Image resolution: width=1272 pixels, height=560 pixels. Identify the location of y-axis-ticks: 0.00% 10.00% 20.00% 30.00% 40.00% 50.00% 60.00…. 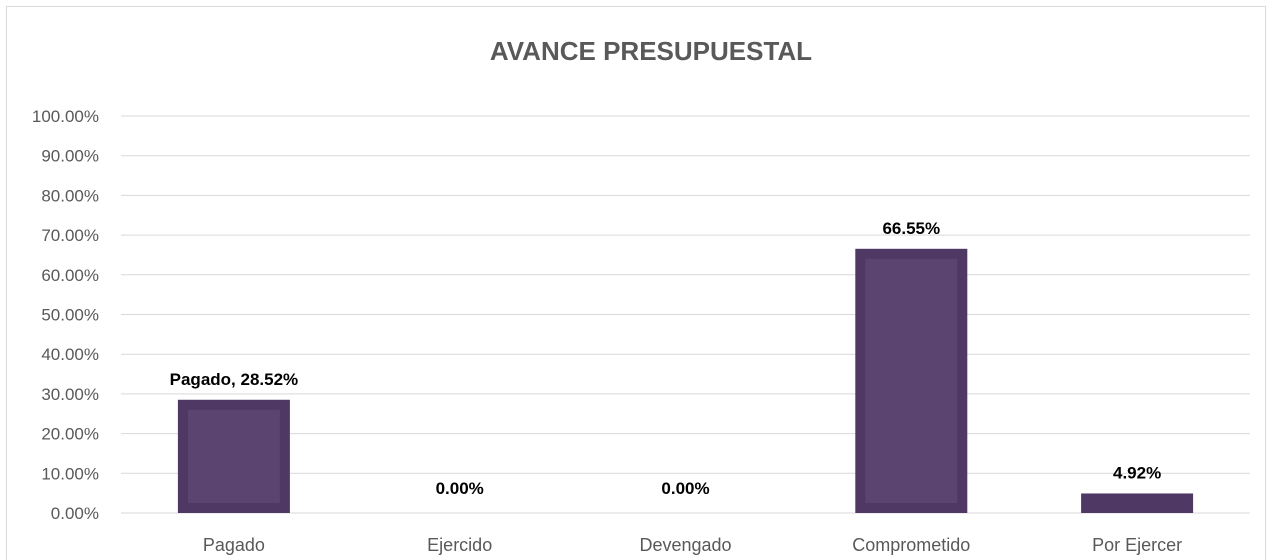
(65, 315).